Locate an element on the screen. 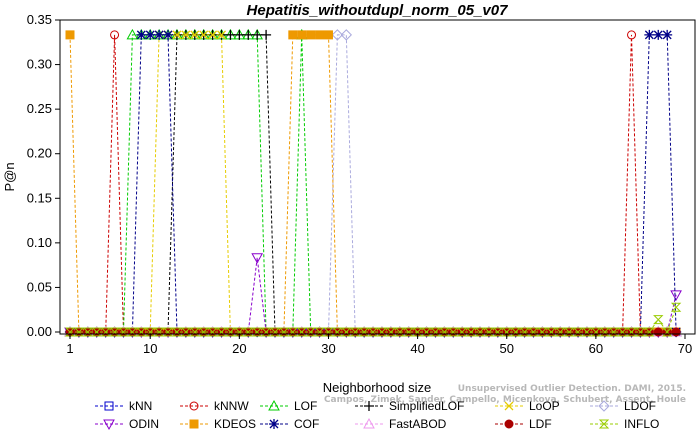 The image size is (700, 434). y-tick-label: 0.15 is located at coordinates (39, 197).